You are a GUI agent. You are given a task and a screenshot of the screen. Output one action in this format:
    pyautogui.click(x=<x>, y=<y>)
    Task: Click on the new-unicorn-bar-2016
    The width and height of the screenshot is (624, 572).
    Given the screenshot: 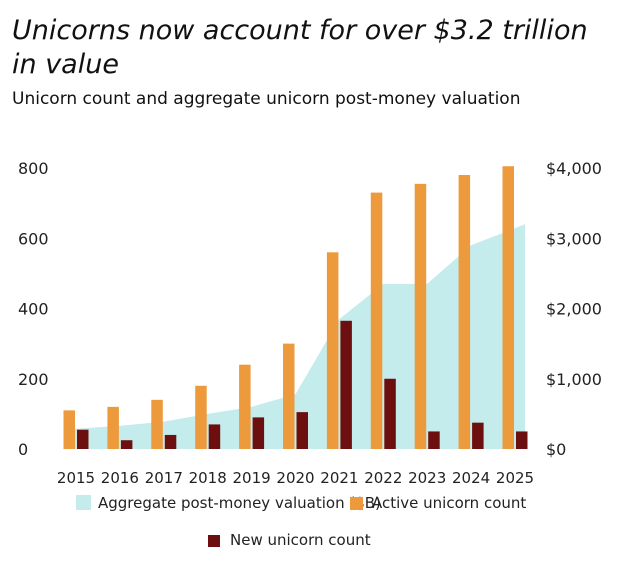 What is the action you would take?
    pyautogui.click(x=126, y=444)
    